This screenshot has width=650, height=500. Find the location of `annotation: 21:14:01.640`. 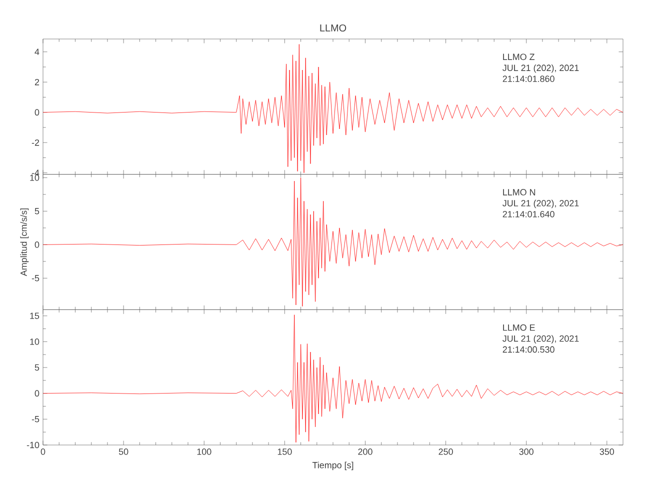

annotation: 21:14:01.640 is located at coordinates (528, 214).